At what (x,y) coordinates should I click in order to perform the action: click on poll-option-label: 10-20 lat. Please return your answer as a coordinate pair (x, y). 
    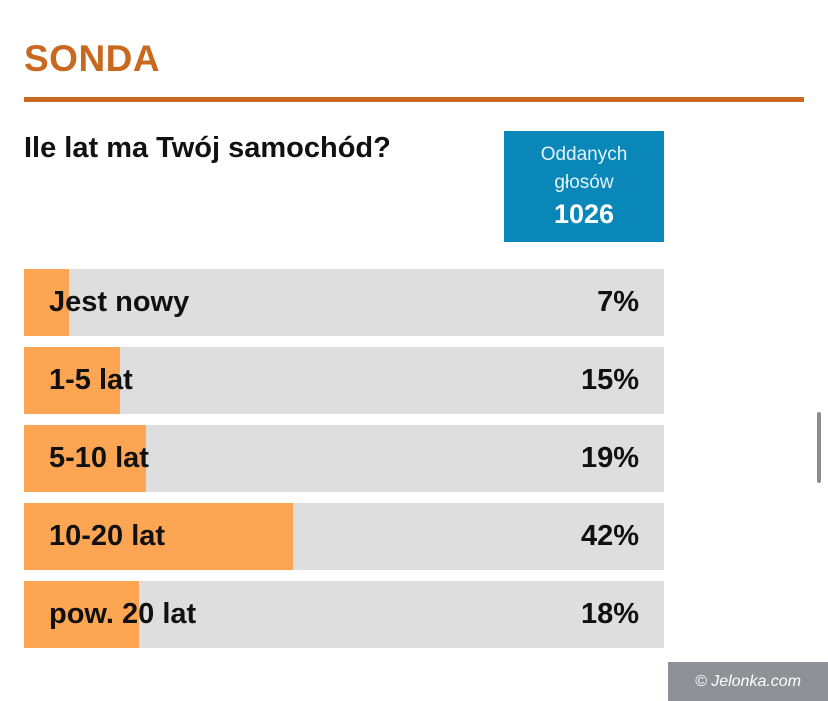
    Looking at the image, I should click on (107, 536).